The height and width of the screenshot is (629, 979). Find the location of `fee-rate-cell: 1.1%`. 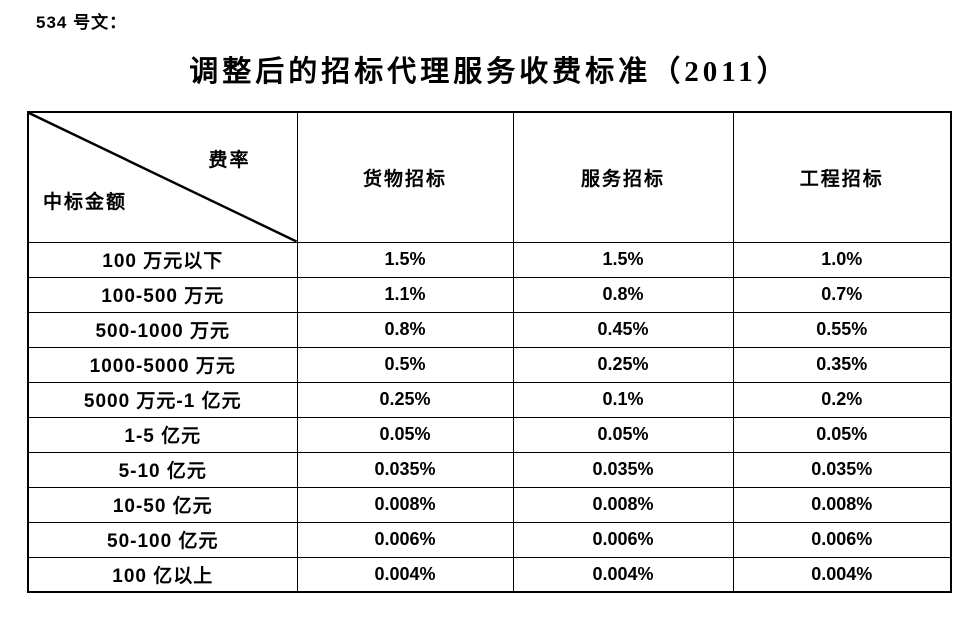

fee-rate-cell: 1.1% is located at coordinates (405, 294).